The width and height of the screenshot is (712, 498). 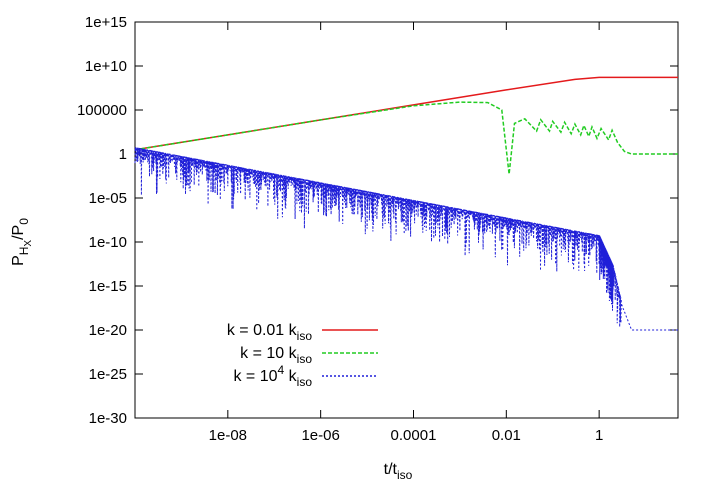 What do you see at coordinates (18, 232) in the screenshot?
I see `y-axis-label-suffix: /P` at bounding box center [18, 232].